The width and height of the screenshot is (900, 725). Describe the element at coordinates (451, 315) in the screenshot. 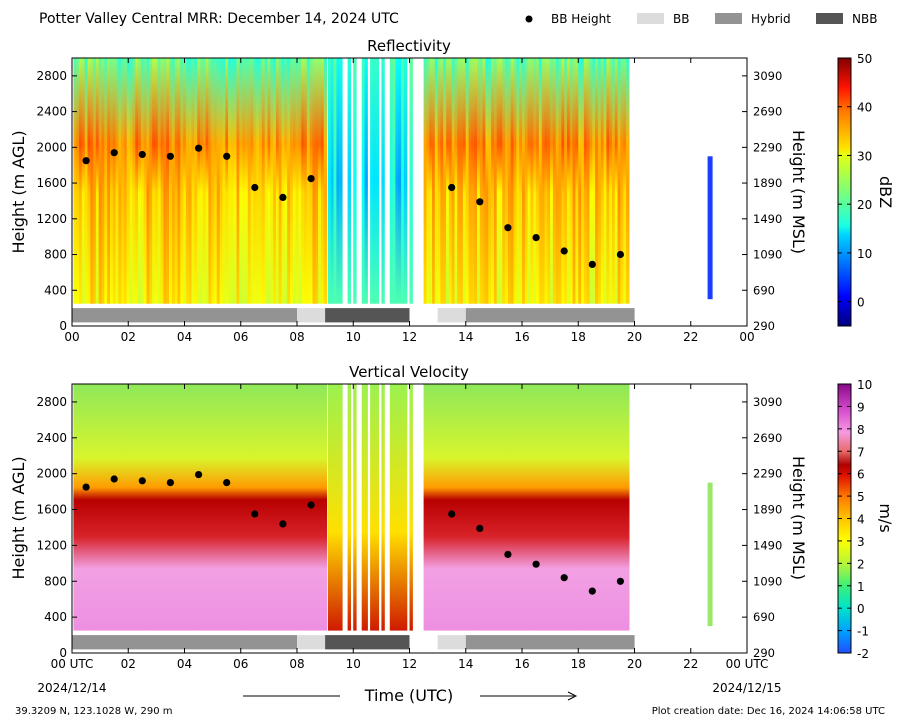

I see `regime-bar-bb` at that location.